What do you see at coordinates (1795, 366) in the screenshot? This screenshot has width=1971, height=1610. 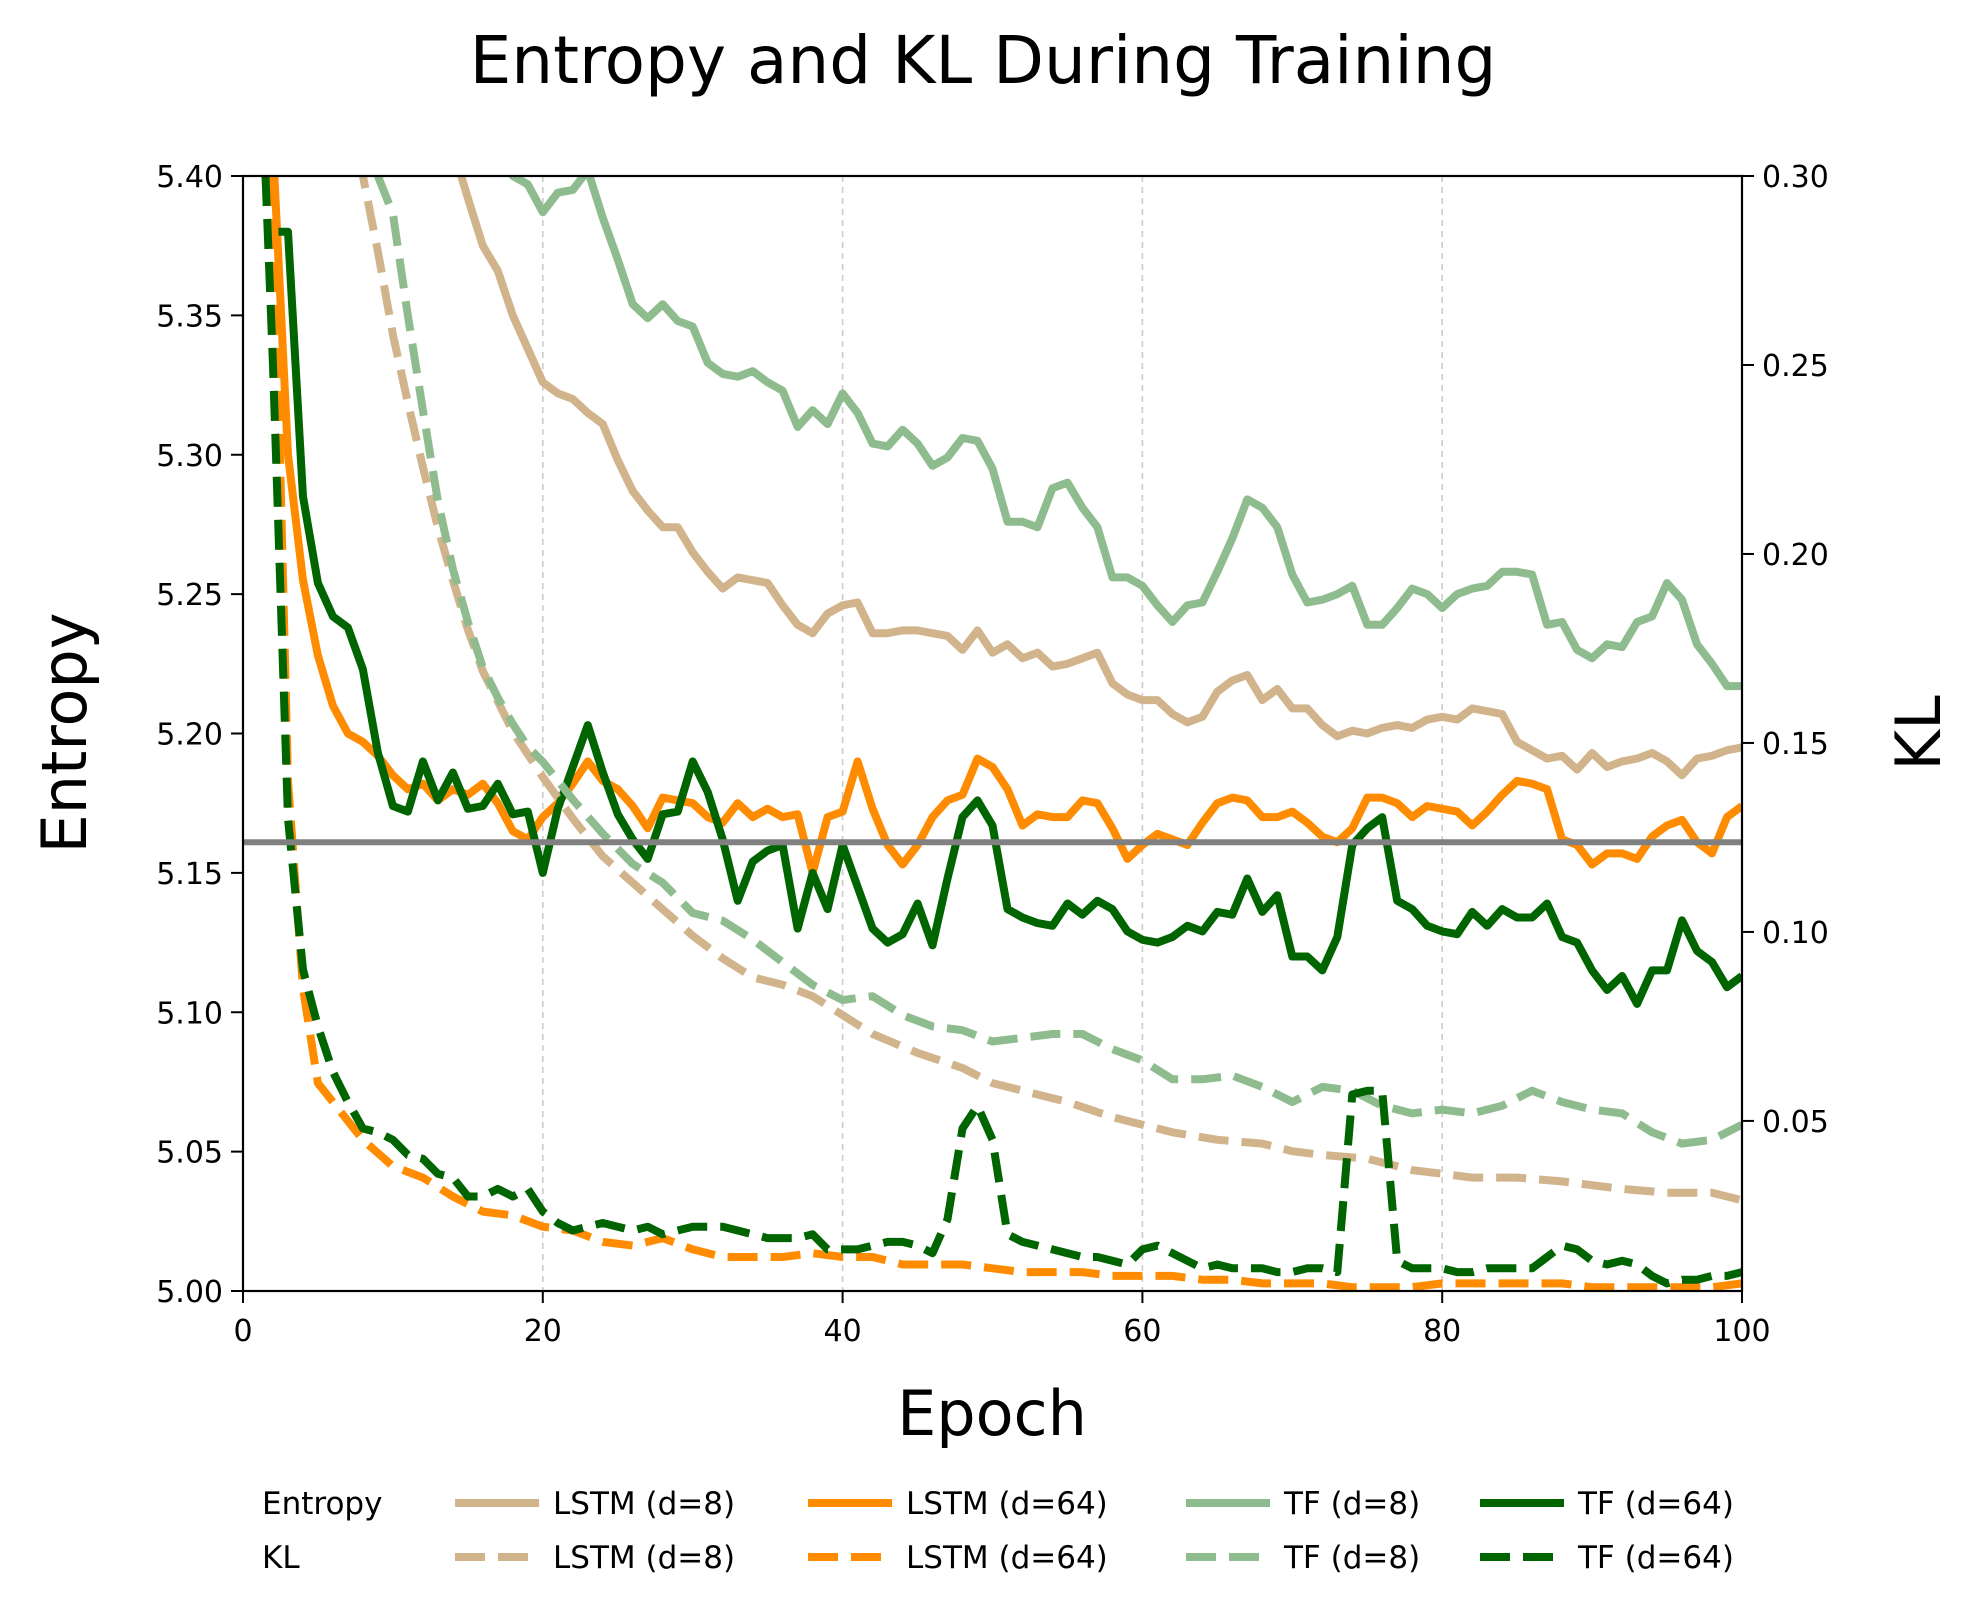 I see `y2-tick-label: 0.25` at bounding box center [1795, 366].